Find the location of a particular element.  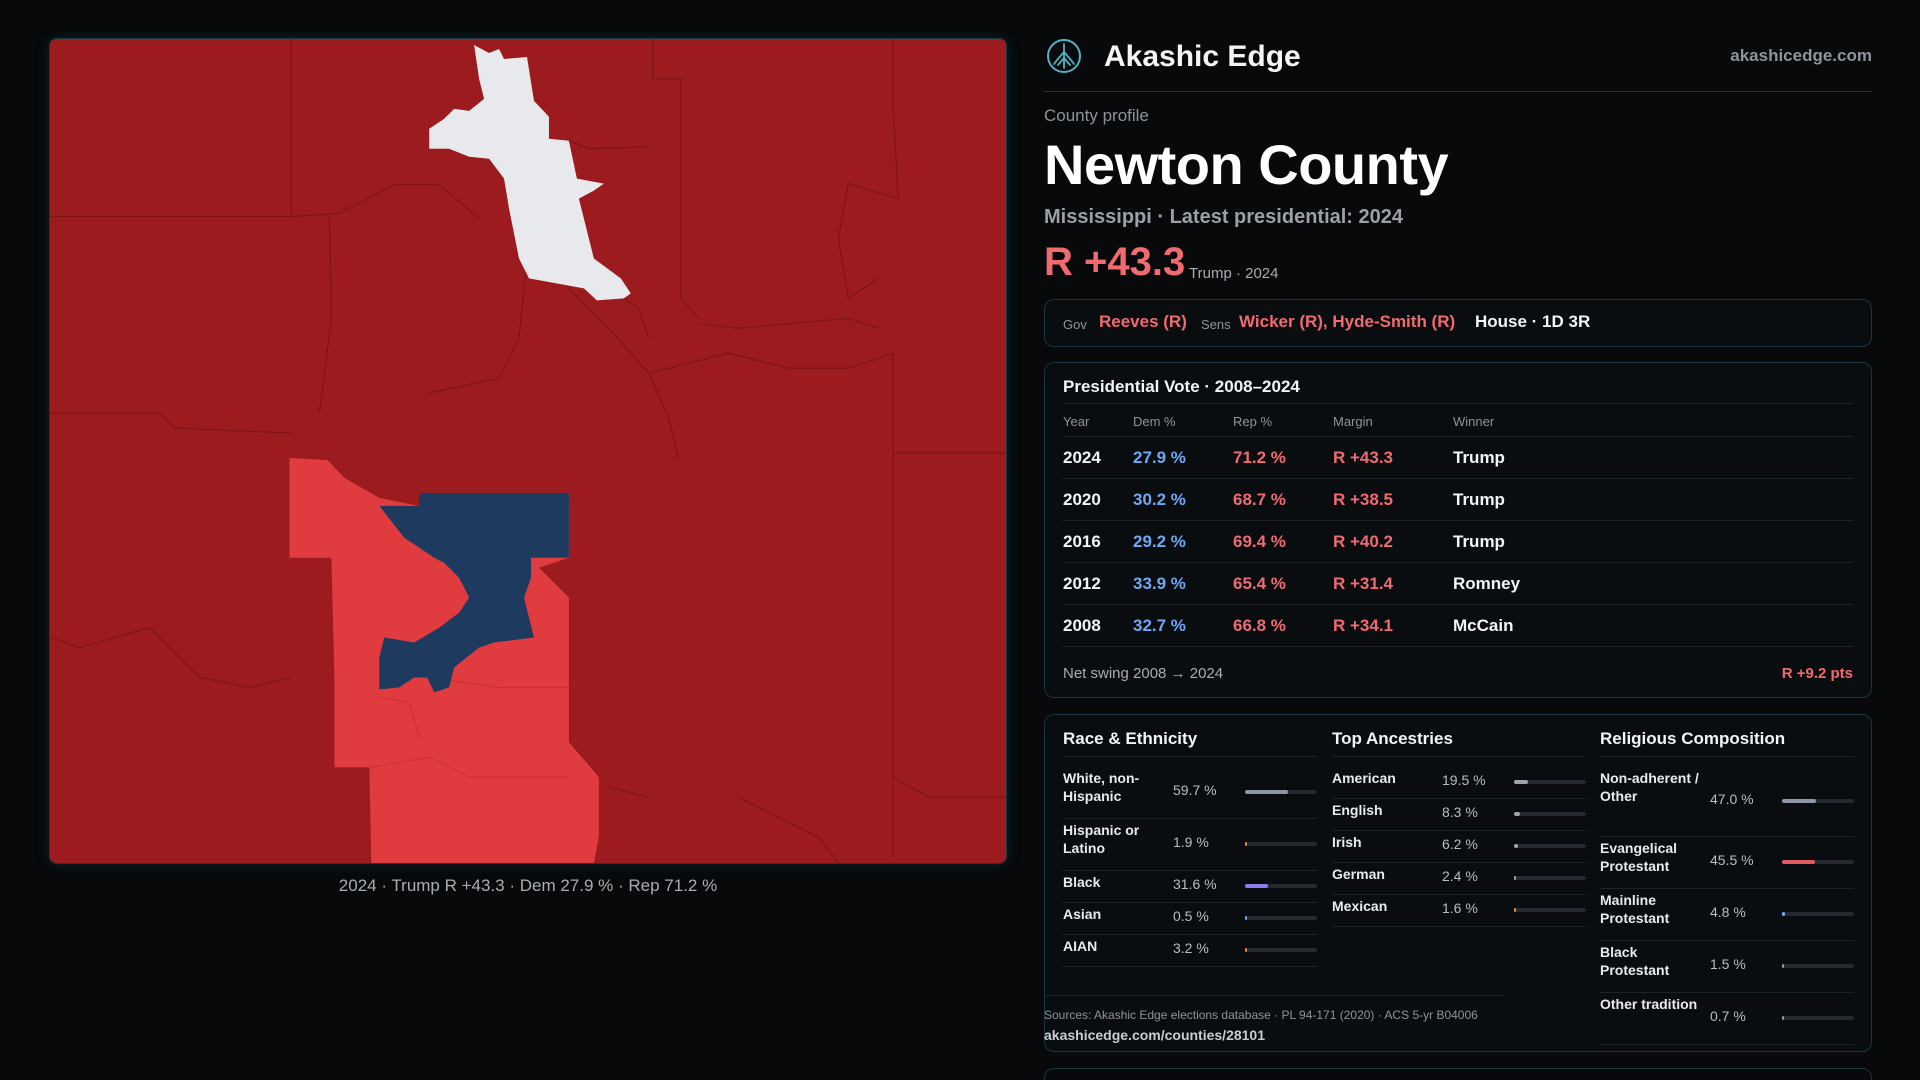

race-row: Black 31.6 % is located at coordinates (1190, 887).